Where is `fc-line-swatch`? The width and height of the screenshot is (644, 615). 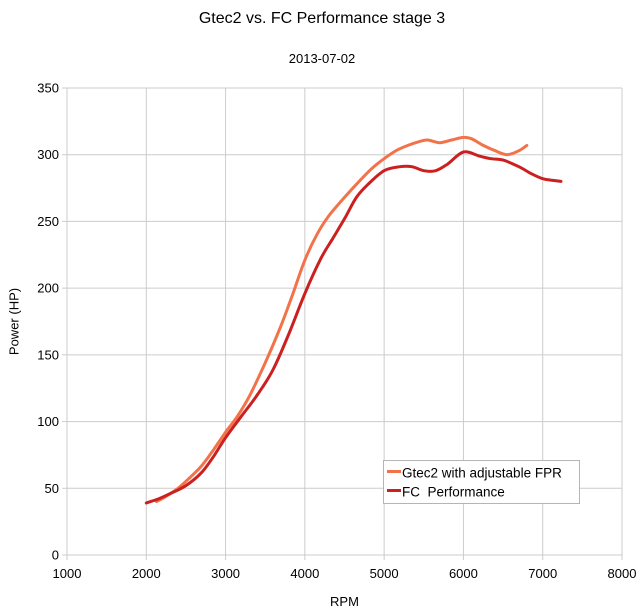 fc-line-swatch is located at coordinates (394, 491).